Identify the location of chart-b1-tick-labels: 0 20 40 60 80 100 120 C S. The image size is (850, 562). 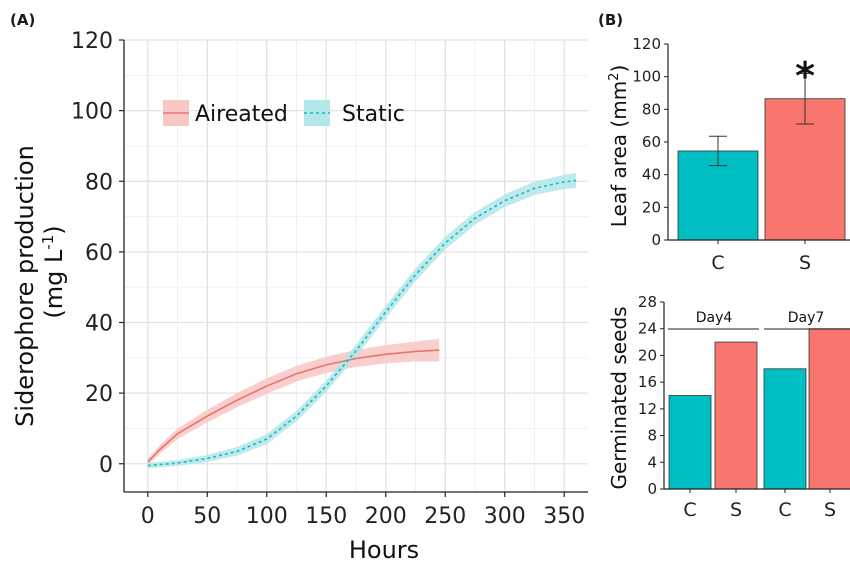
(721, 154).